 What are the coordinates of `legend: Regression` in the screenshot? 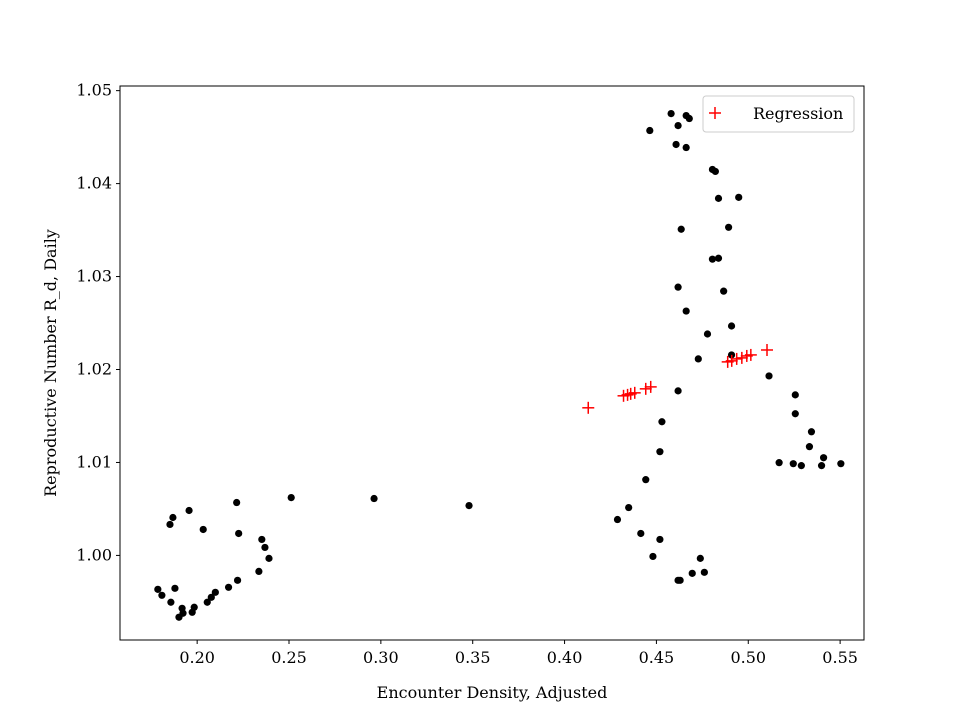 It's located at (778, 114).